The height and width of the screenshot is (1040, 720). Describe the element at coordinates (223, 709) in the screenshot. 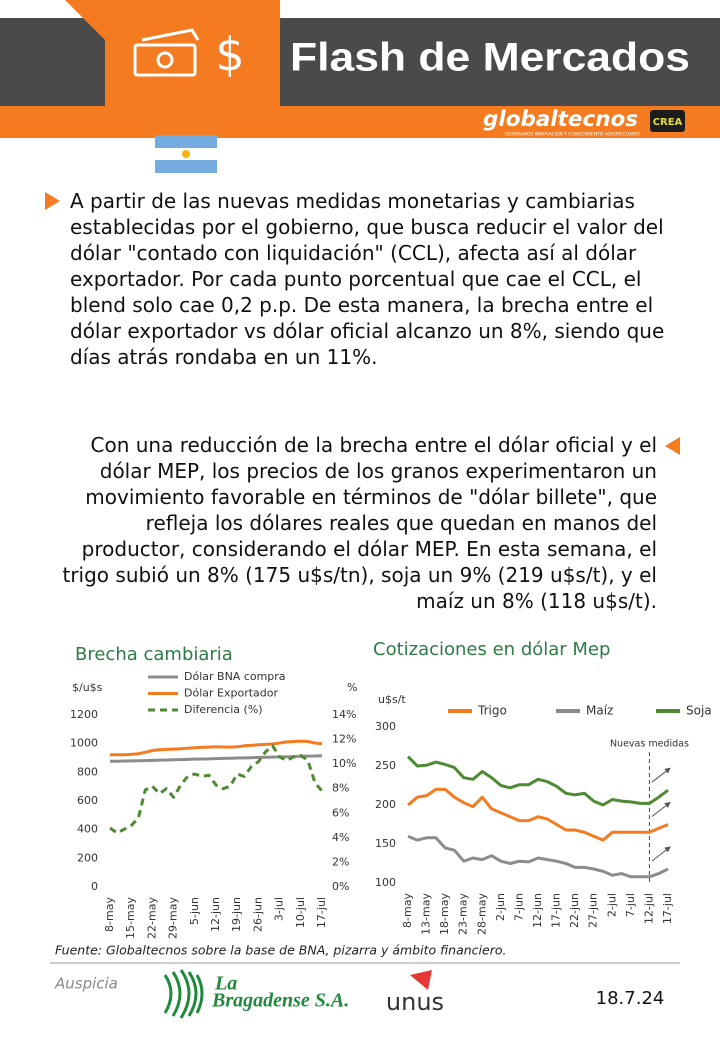

I see `legend-label: Diferencia (%)` at that location.